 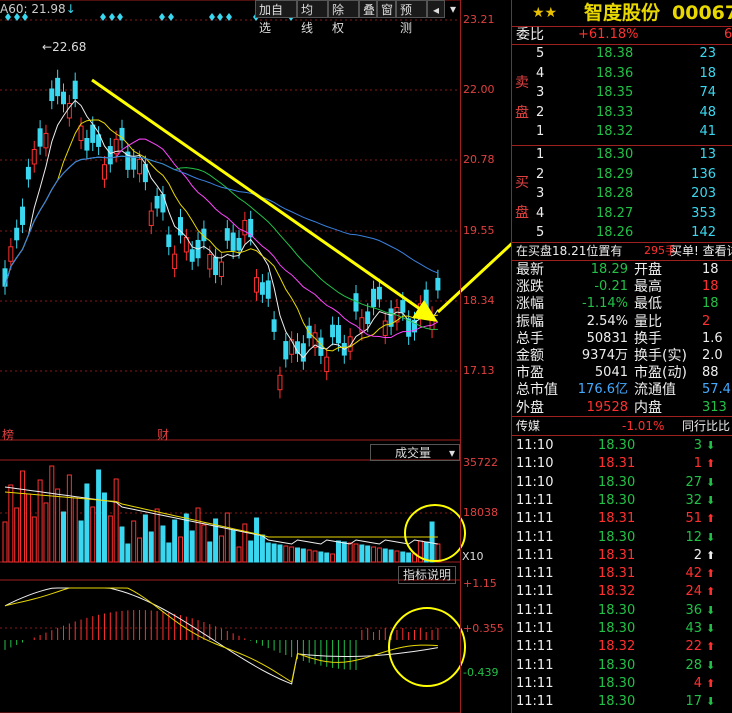 I want to click on price-axis-label: 17.13, so click(x=479, y=370).